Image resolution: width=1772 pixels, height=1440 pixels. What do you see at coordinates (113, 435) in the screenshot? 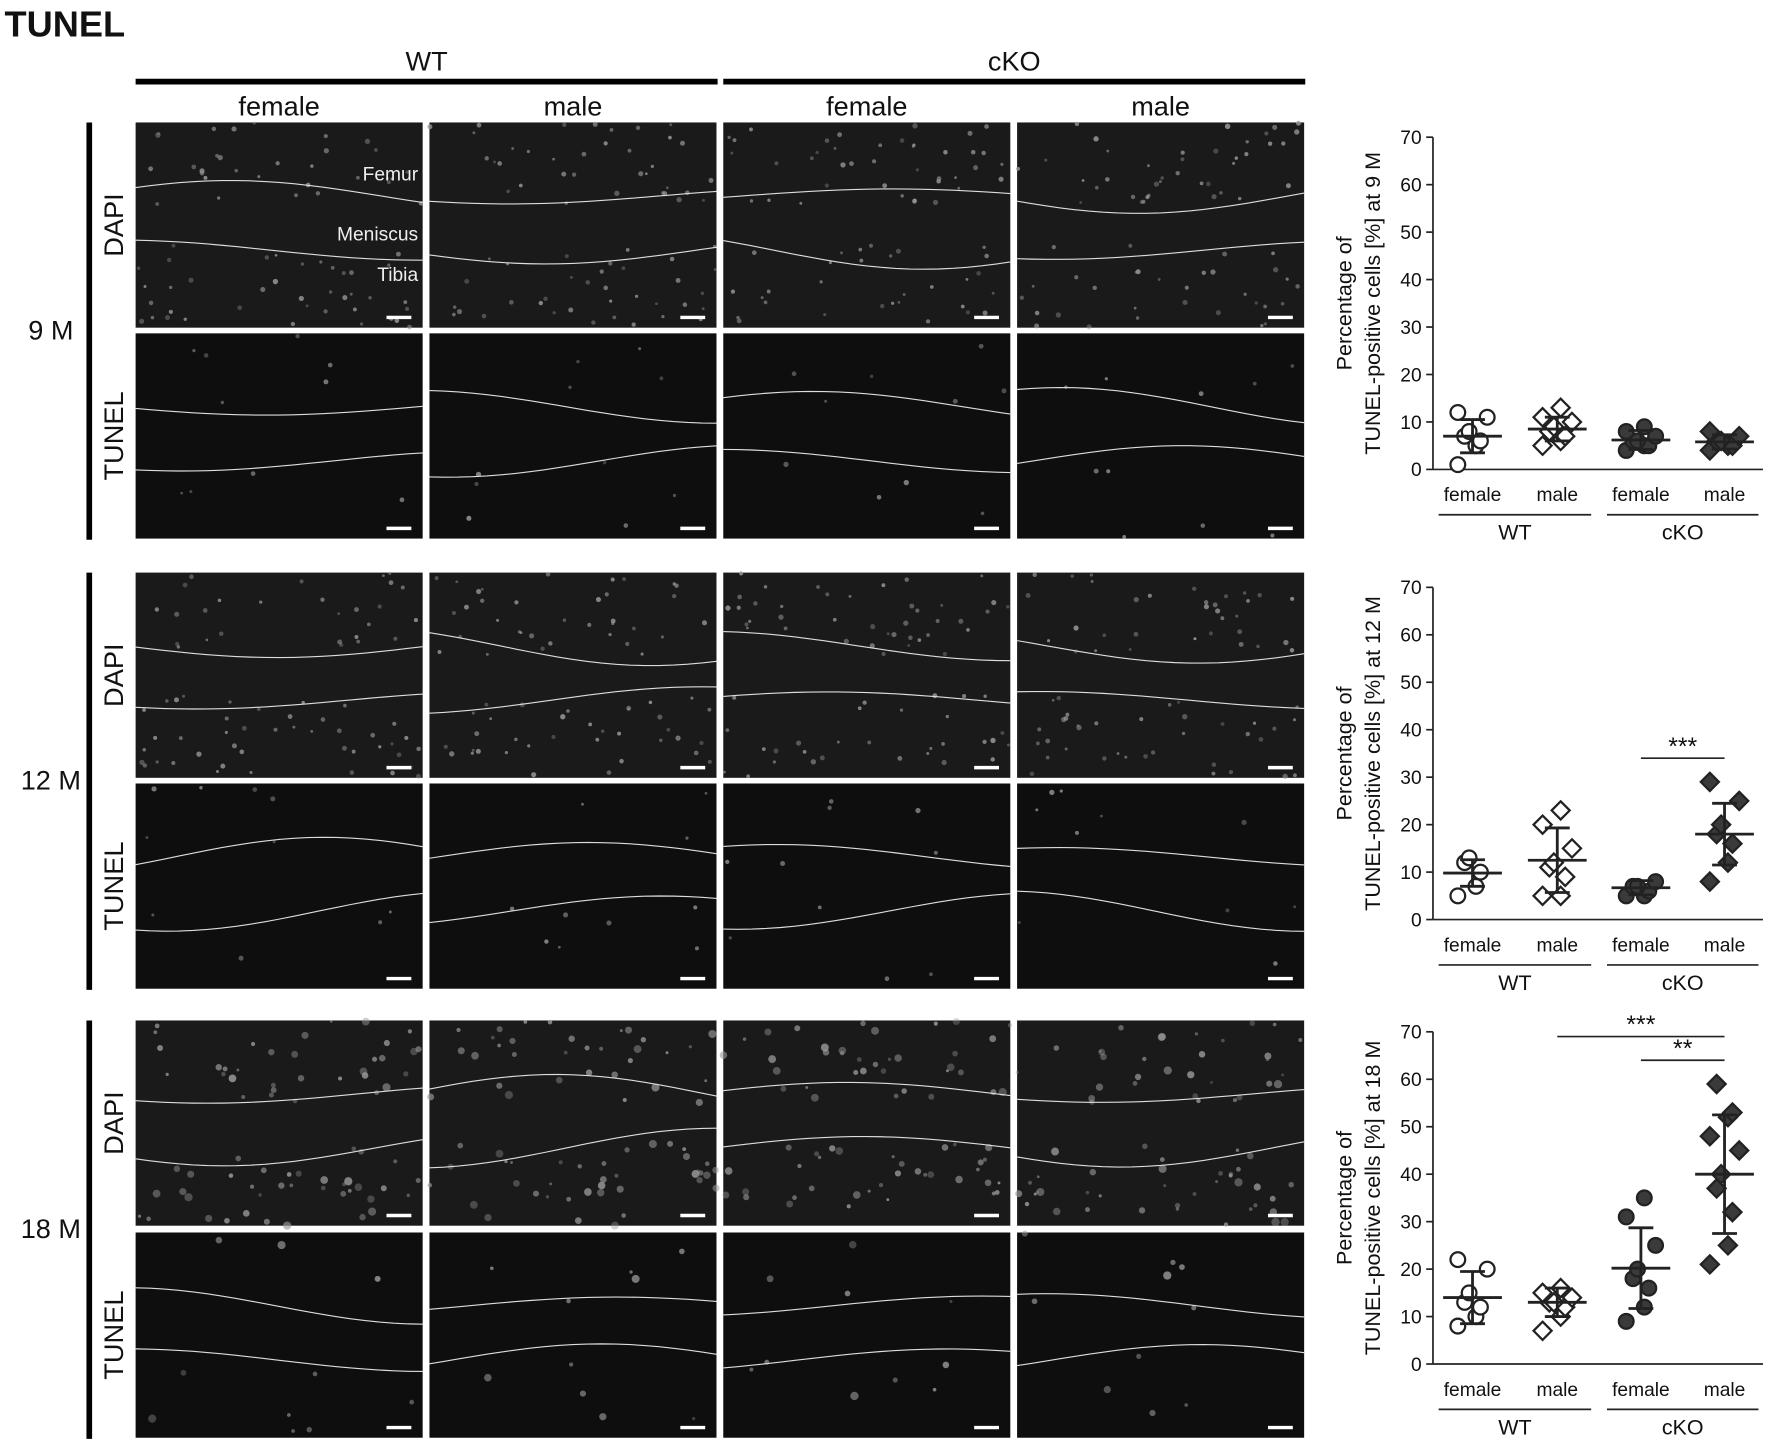
I see `stain-label: TUNEL` at bounding box center [113, 435].